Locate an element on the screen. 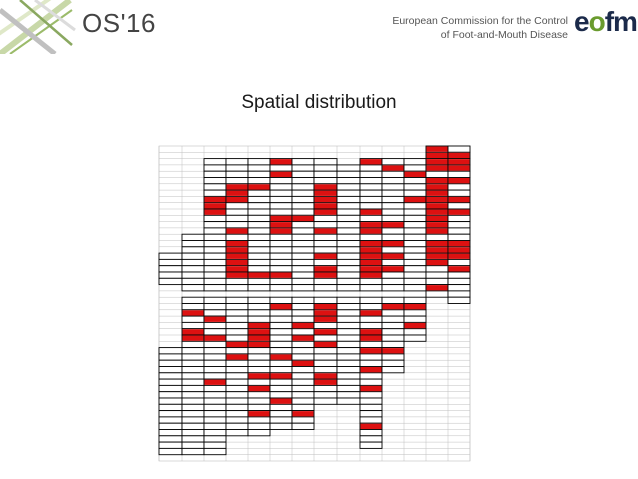 The image size is (638, 479). organization-line-1: European Commission for the Control is located at coordinates (480, 21).